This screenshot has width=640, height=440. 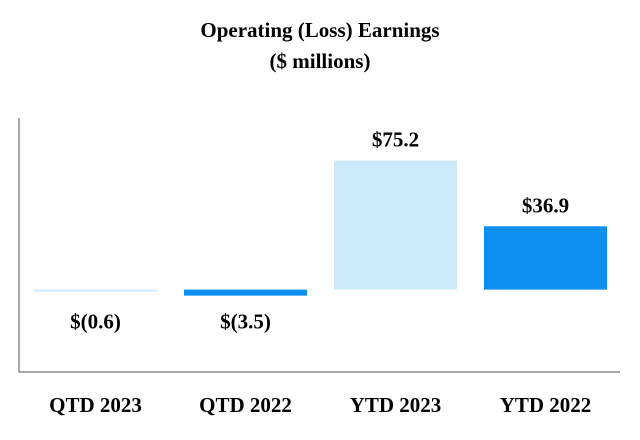 What do you see at coordinates (545, 205) in the screenshot?
I see `data-label: $36.9` at bounding box center [545, 205].